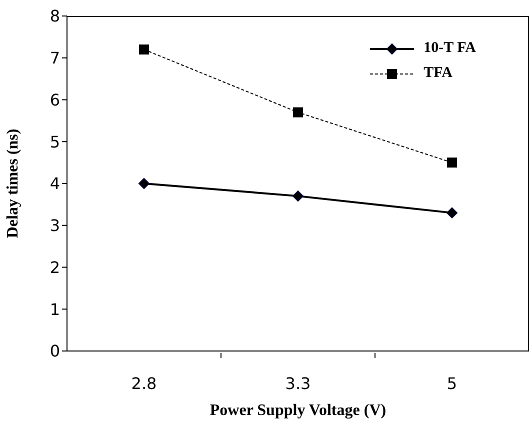  Describe the element at coordinates (55, 184) in the screenshot. I see `y-tick-label: 4` at that location.